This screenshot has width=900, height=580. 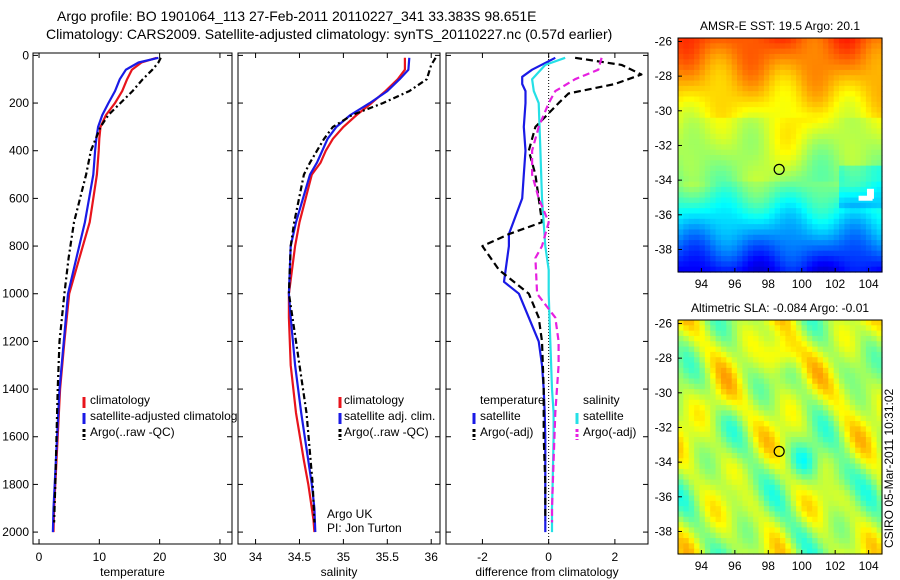 I want to click on temperature-x-tick-label: 20, so click(x=160, y=557).